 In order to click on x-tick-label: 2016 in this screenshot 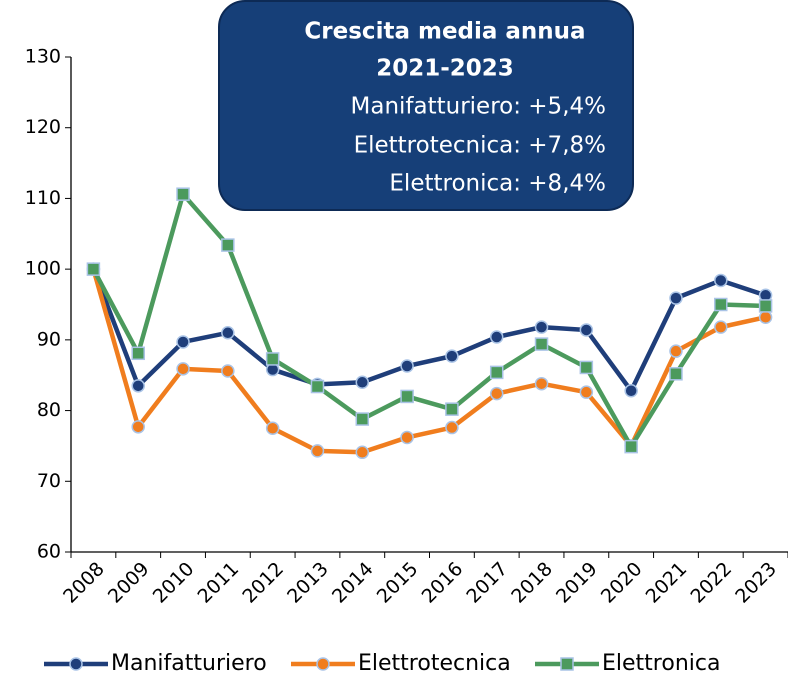, I will do `click(443, 583)`.